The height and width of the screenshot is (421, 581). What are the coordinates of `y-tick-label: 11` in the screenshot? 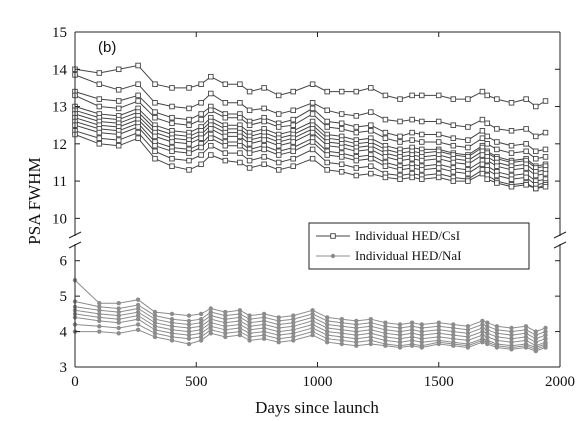 It's located at (60, 182).